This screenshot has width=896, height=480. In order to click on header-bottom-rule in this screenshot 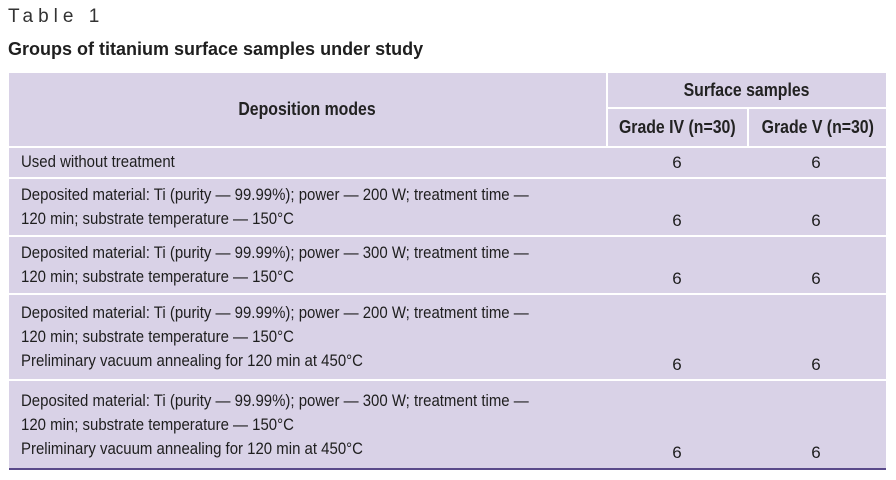, I will do `click(447, 147)`.